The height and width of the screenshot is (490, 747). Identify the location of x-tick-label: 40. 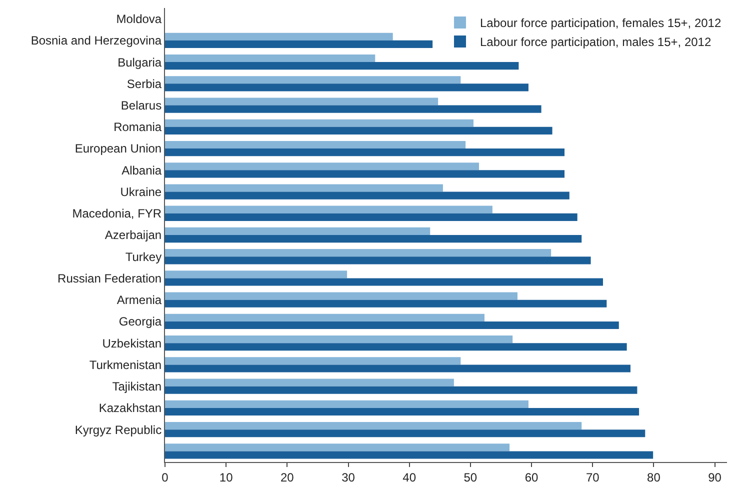
(409, 477).